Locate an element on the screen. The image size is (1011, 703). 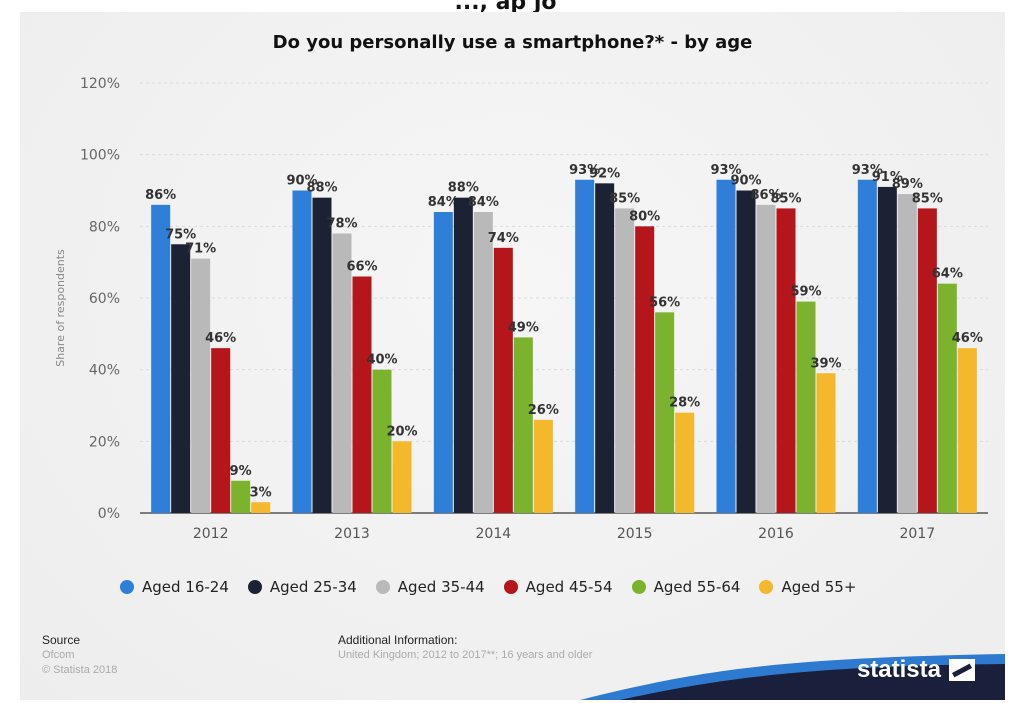
data-label: 66% is located at coordinates (361, 267).